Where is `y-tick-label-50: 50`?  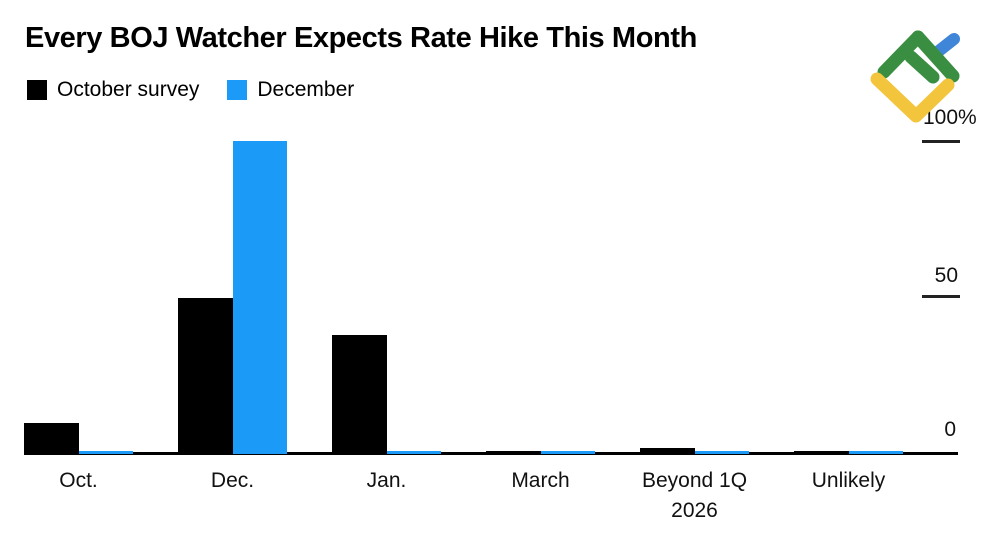 y-tick-label-50: 50 is located at coordinates (946, 275).